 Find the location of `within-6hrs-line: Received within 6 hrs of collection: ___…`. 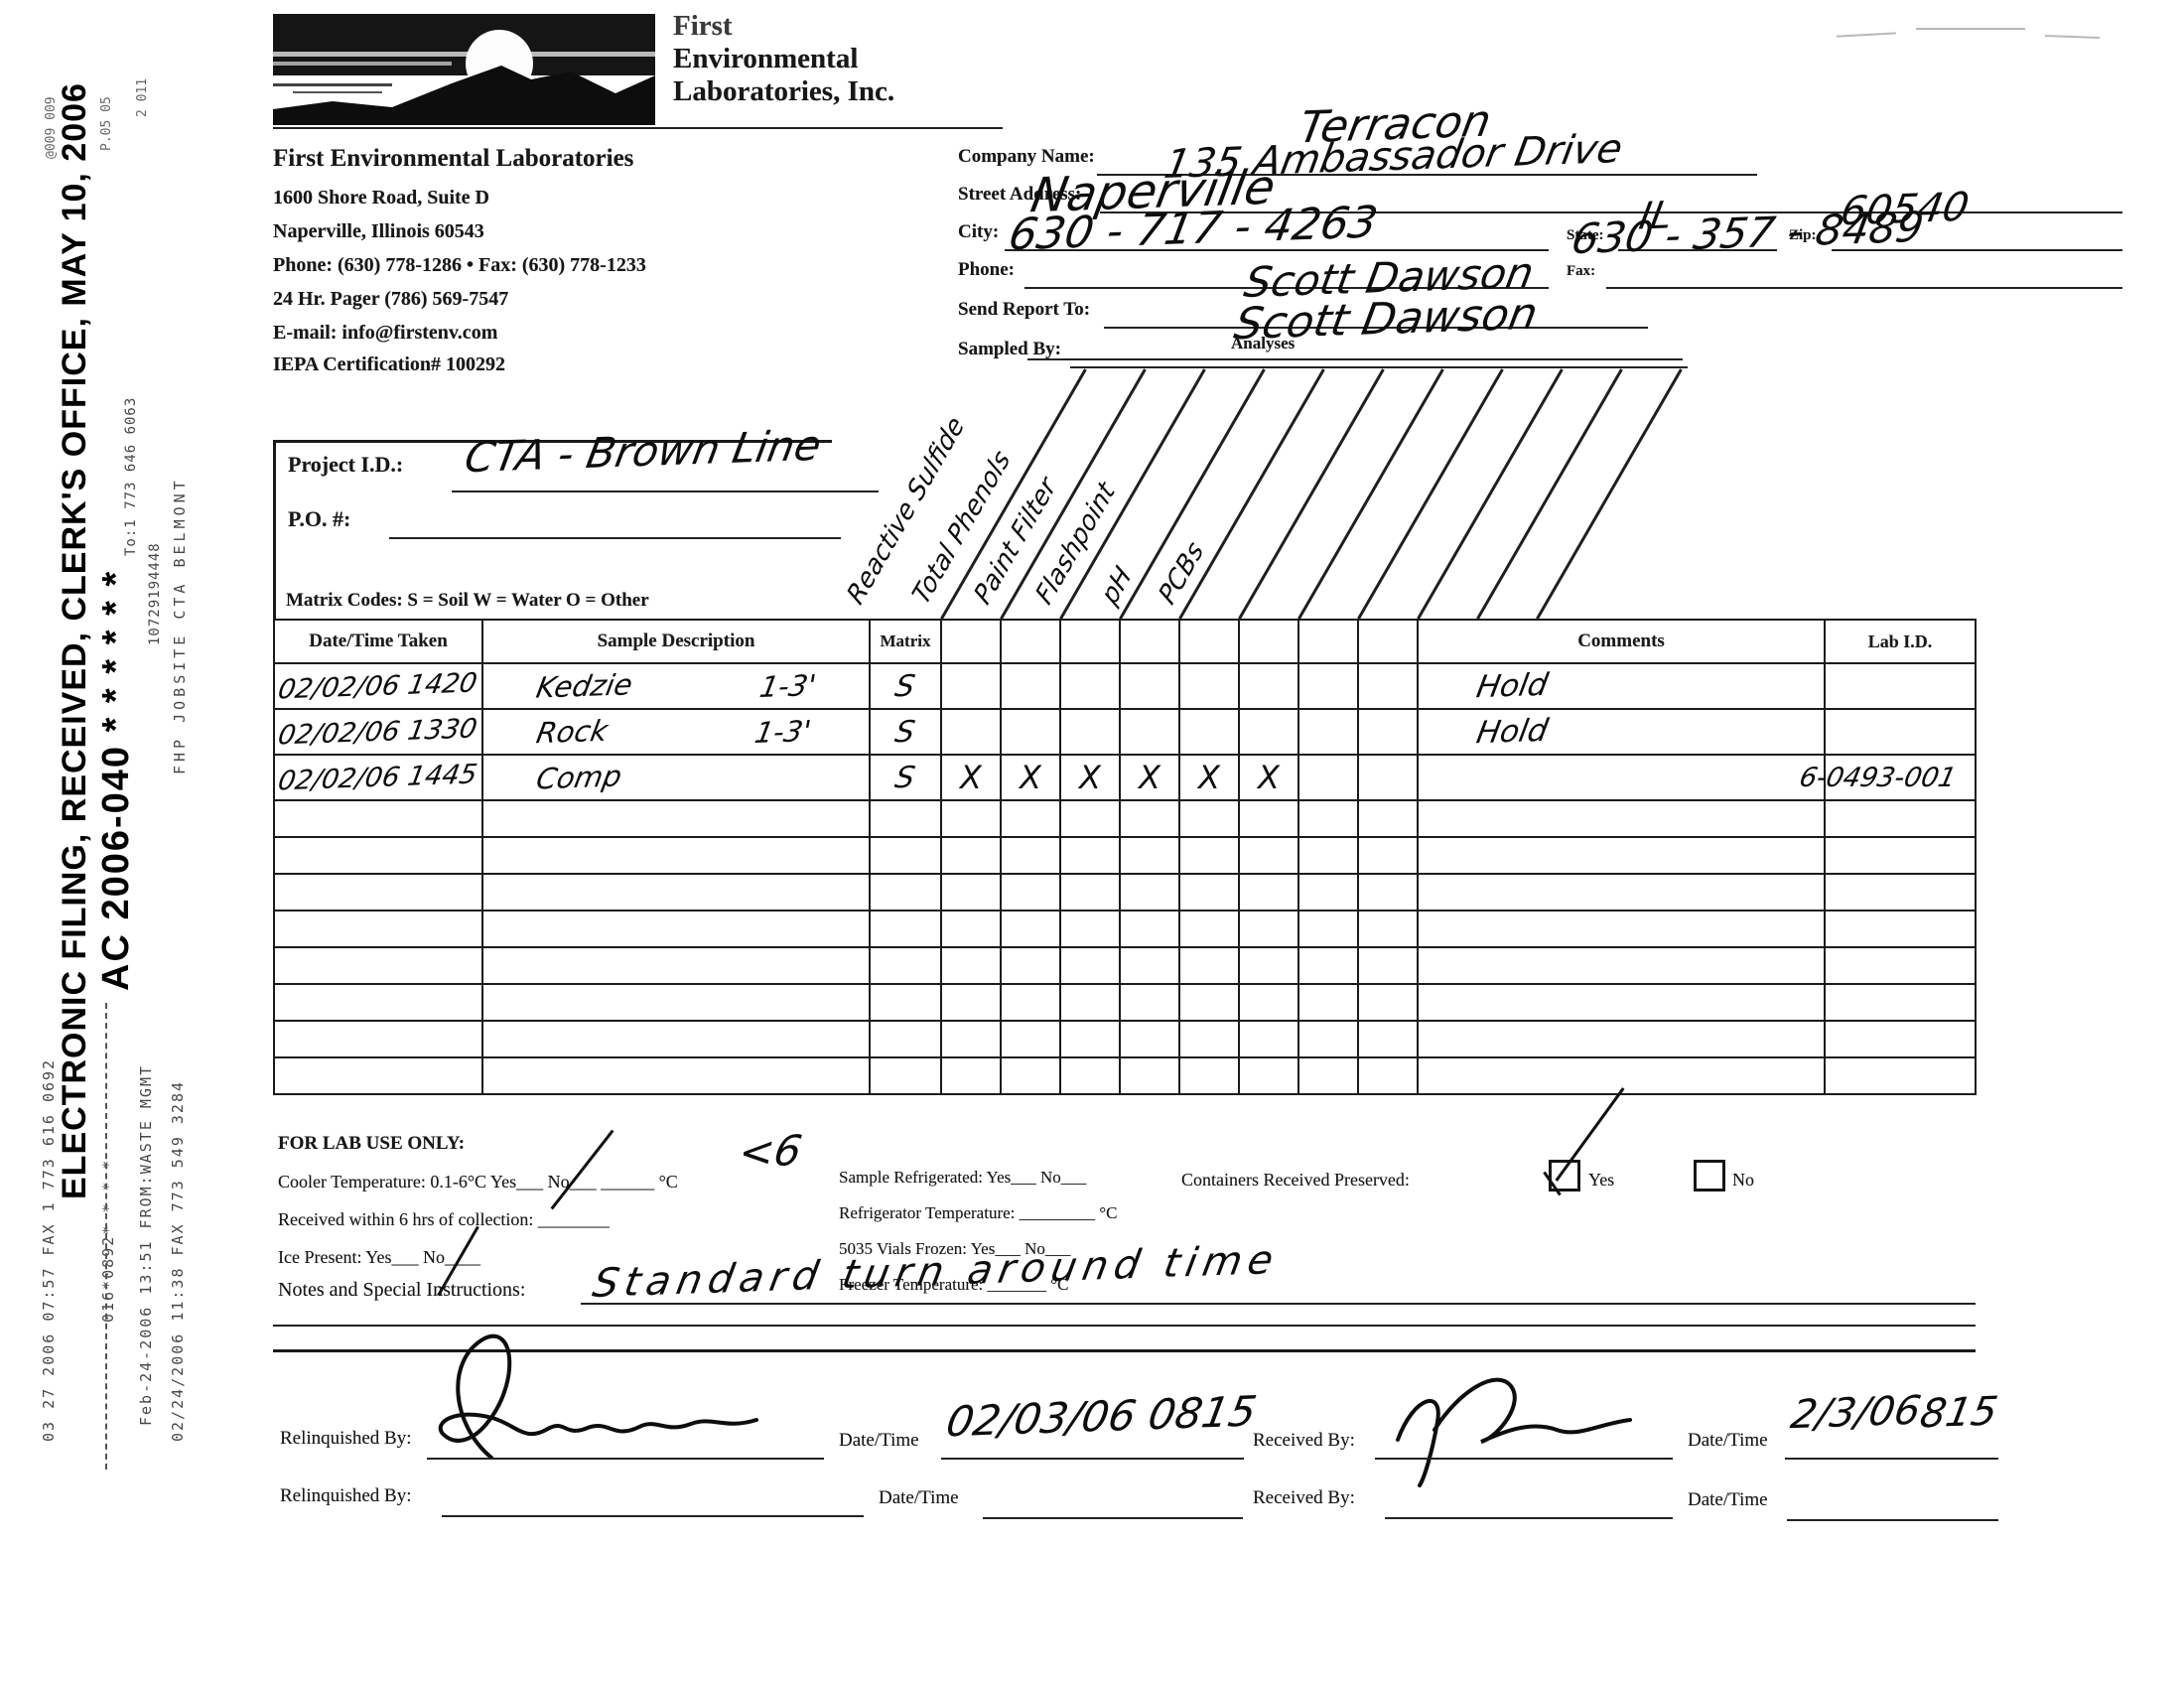

within-6hrs-line: Received within 6 hrs of collection: ___… is located at coordinates (444, 1219).